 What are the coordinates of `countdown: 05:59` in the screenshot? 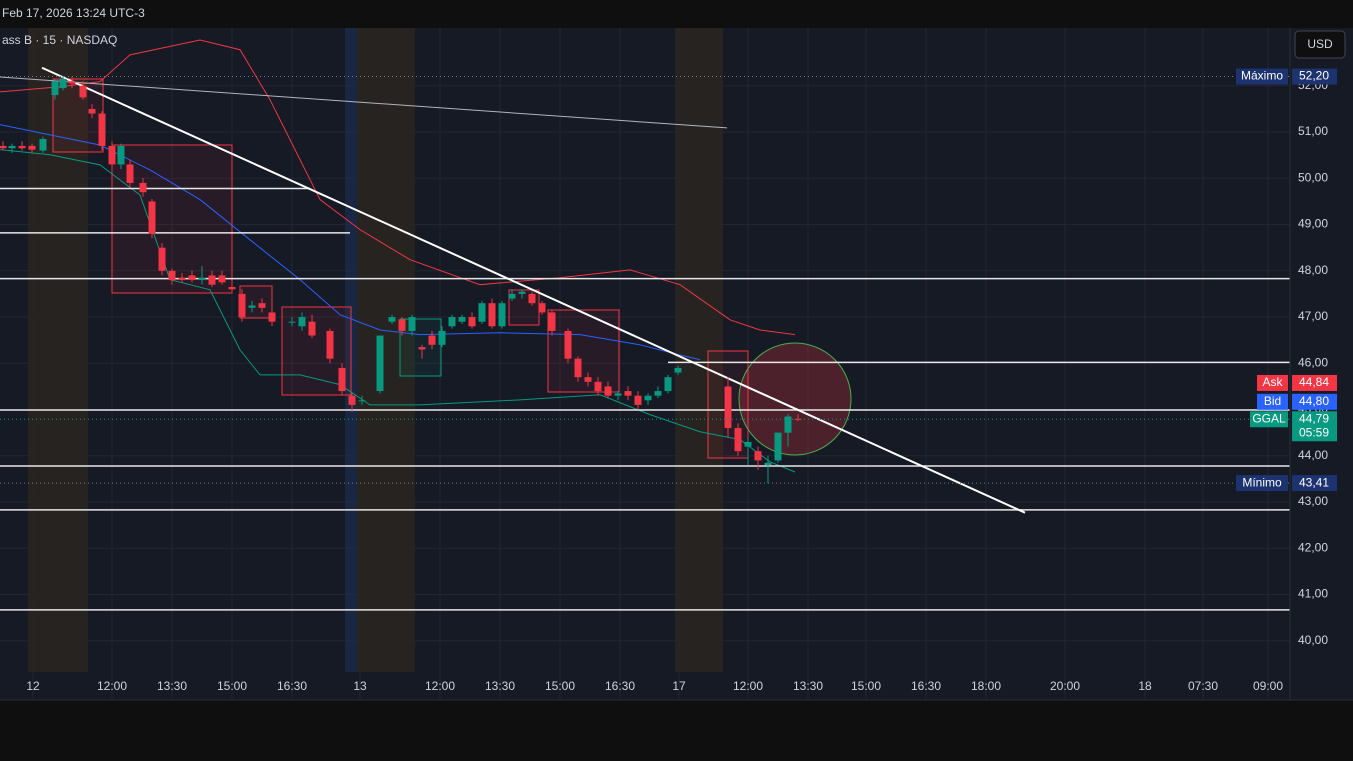 It's located at (1314, 432).